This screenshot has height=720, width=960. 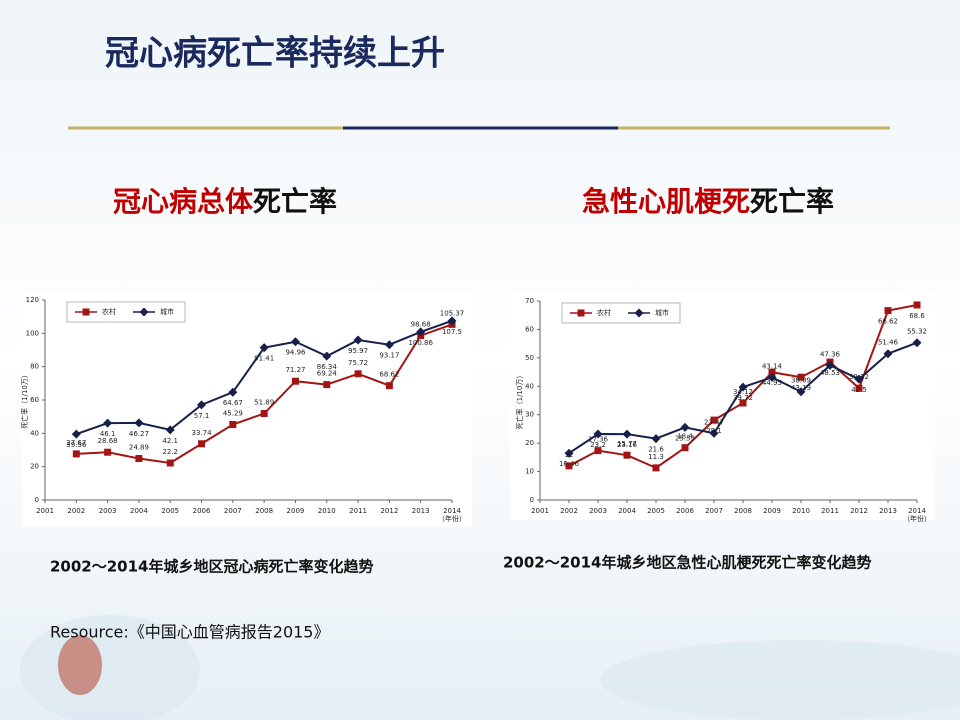 I want to click on data-label: 51.89, so click(x=264, y=403).